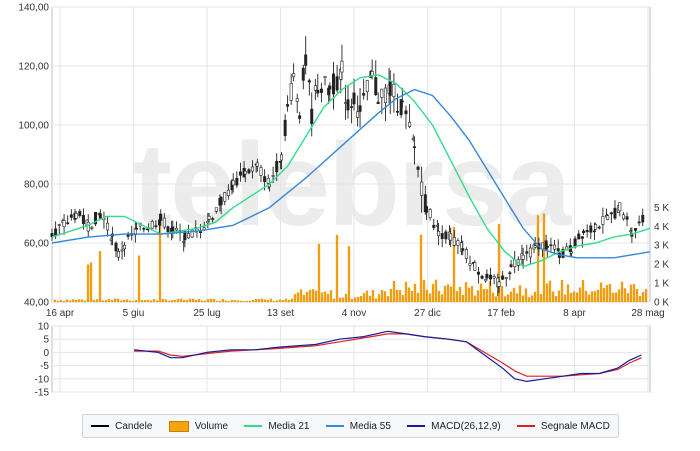 This screenshot has width=700, height=451. Describe the element at coordinates (276, 426) in the screenshot. I see `legend-media-21: Media 21` at that location.